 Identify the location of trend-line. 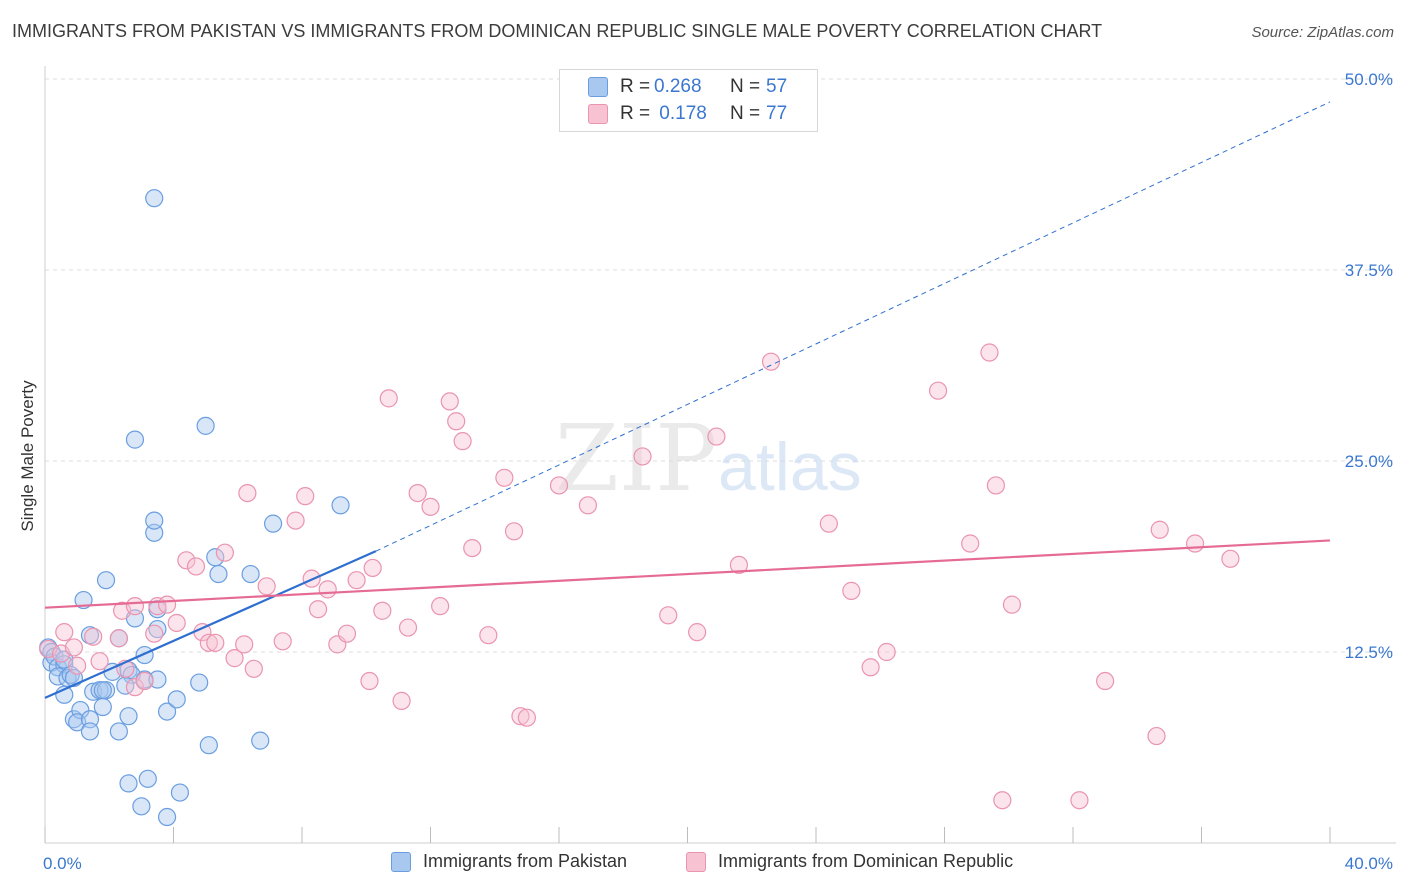
(687, 574).